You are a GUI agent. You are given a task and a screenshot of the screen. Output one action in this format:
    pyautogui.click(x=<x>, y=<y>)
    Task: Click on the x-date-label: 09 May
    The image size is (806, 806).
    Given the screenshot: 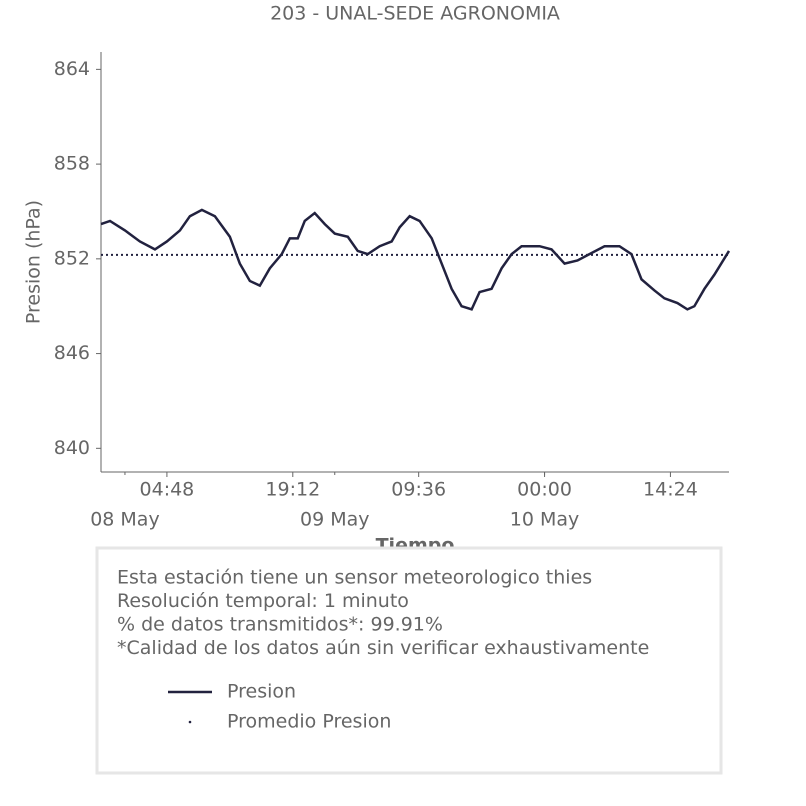 What is the action you would take?
    pyautogui.click(x=335, y=520)
    